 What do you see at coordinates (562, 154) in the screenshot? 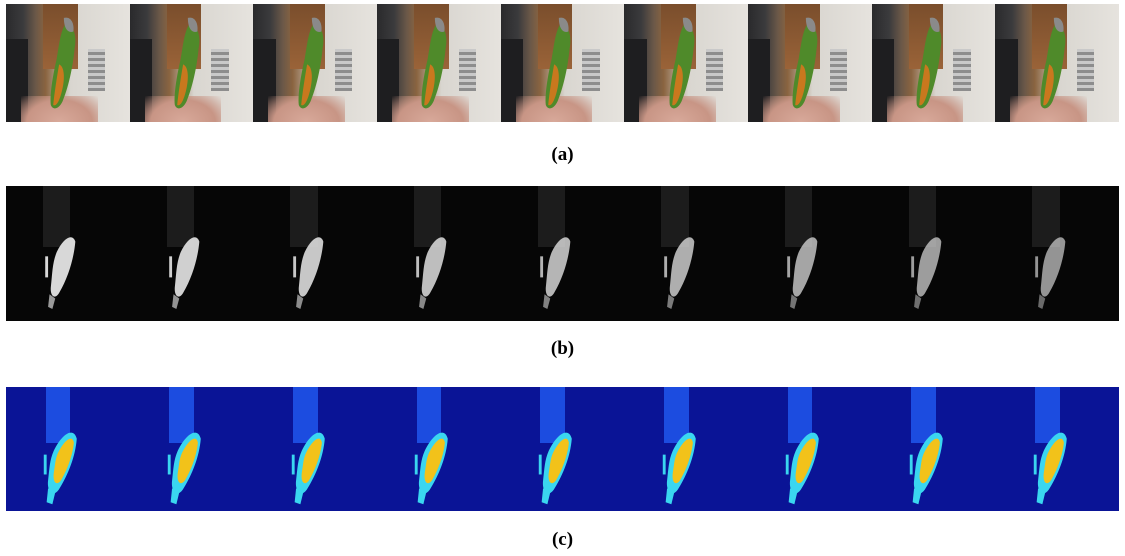
I see `caption-a: (a)` at bounding box center [562, 154].